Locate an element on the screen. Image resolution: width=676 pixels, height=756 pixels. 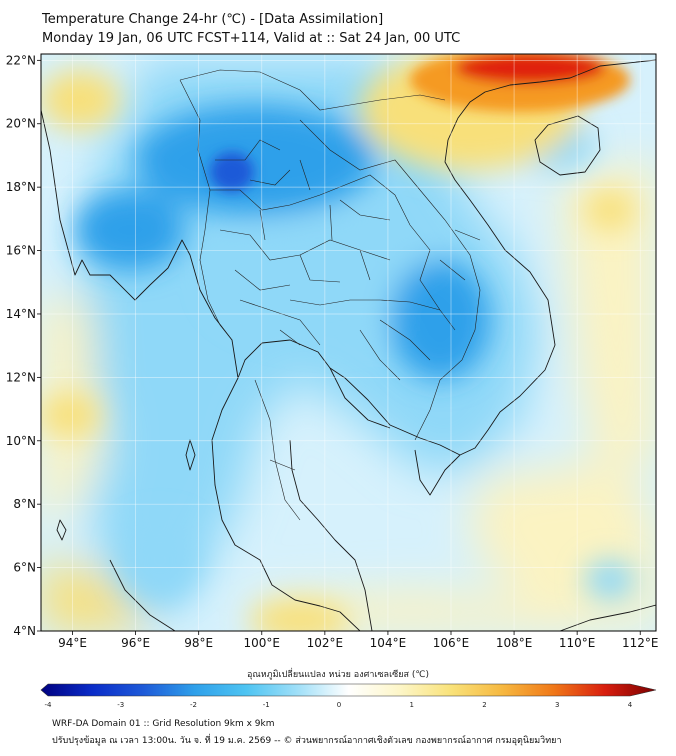
colorbar: -4 -3 -2 -1 0 1 2 3 4 is located at coordinates (348, 696).